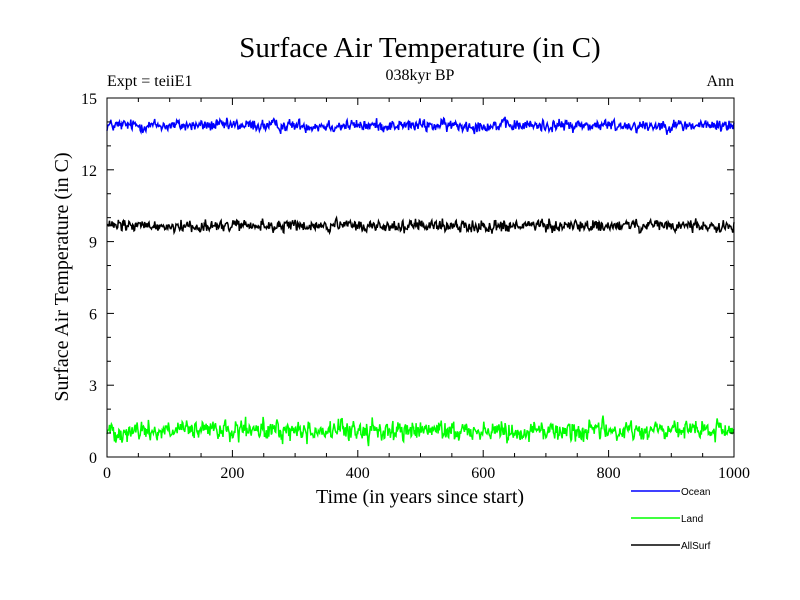 This screenshot has height=600, width=800. What do you see at coordinates (734, 473) in the screenshot?
I see `x-tick-label: 1000` at bounding box center [734, 473].